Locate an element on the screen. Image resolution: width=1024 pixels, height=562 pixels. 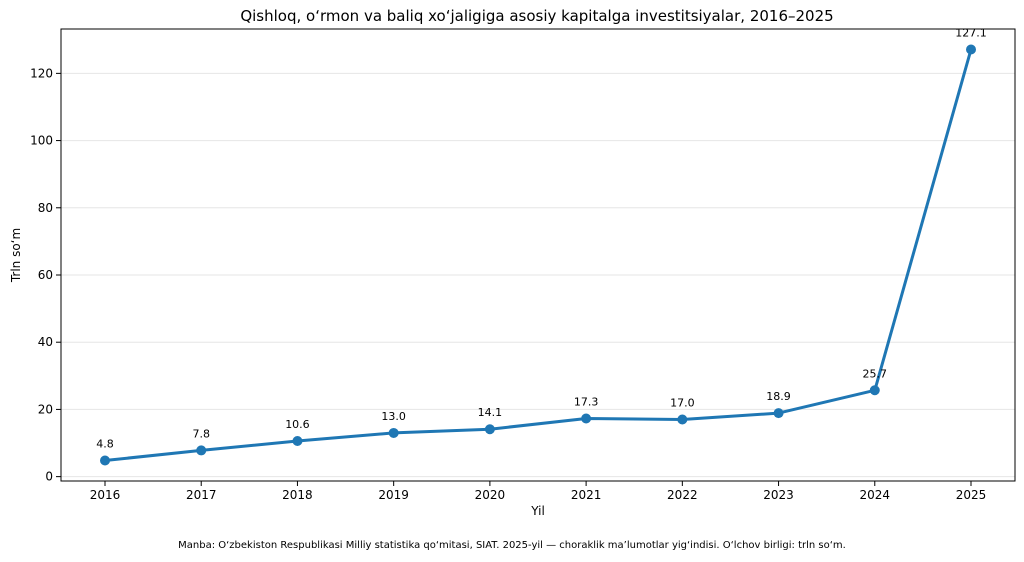
x-tick-label: 2020 is located at coordinates (490, 495).